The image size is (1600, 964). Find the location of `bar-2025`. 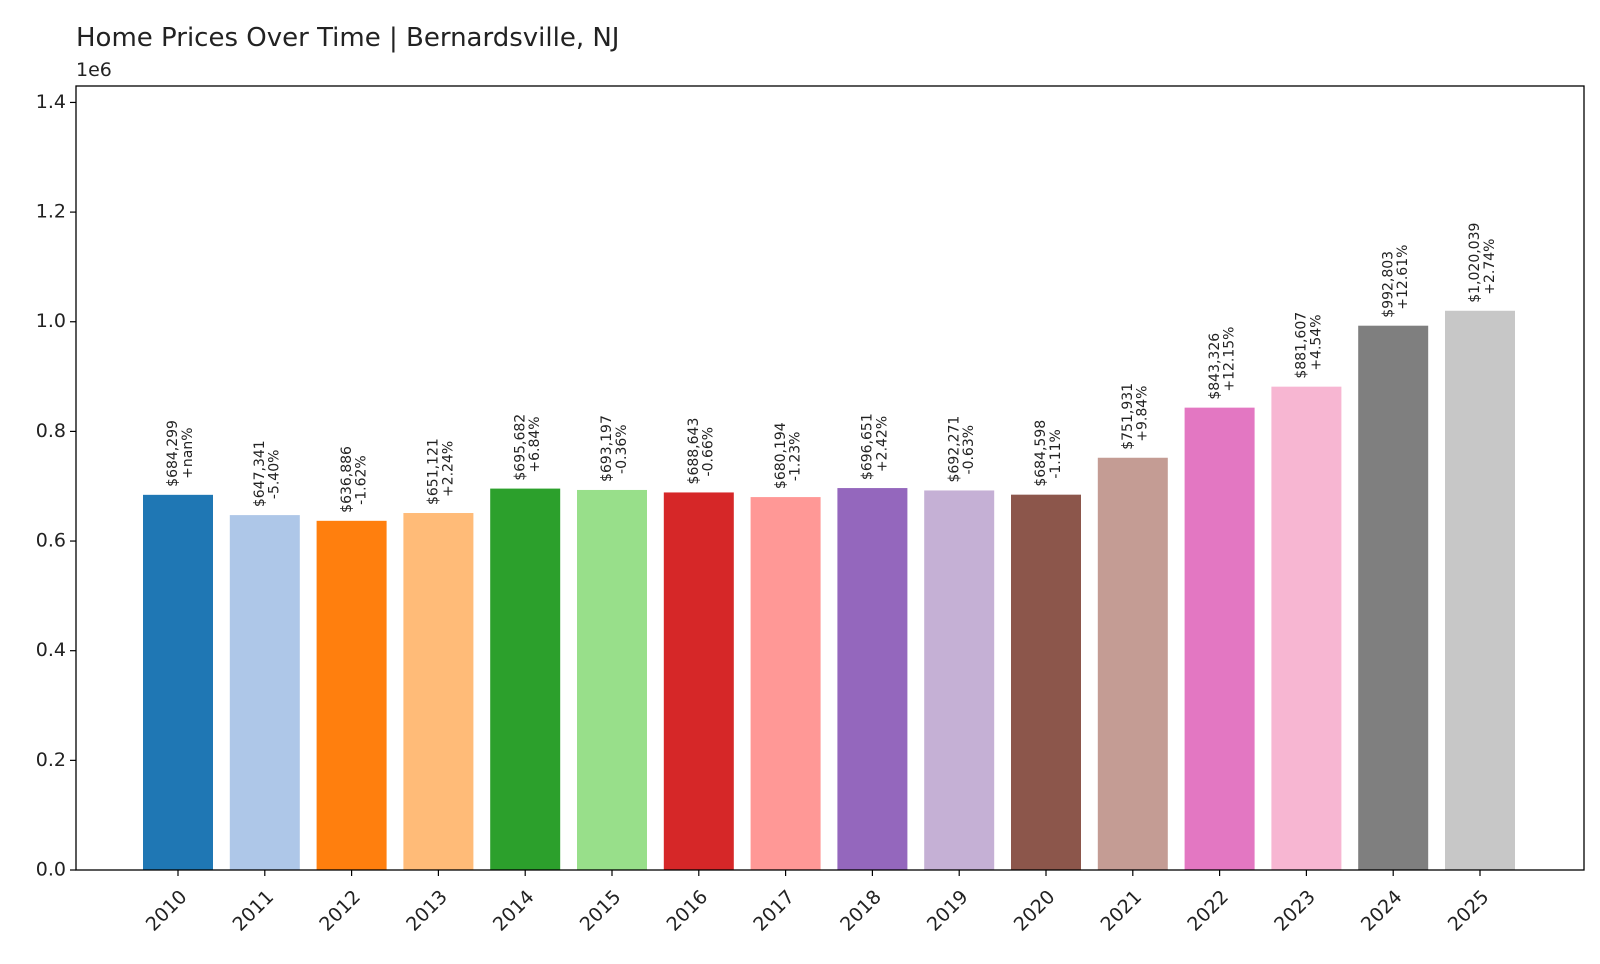

bar-2025 is located at coordinates (1480, 590).